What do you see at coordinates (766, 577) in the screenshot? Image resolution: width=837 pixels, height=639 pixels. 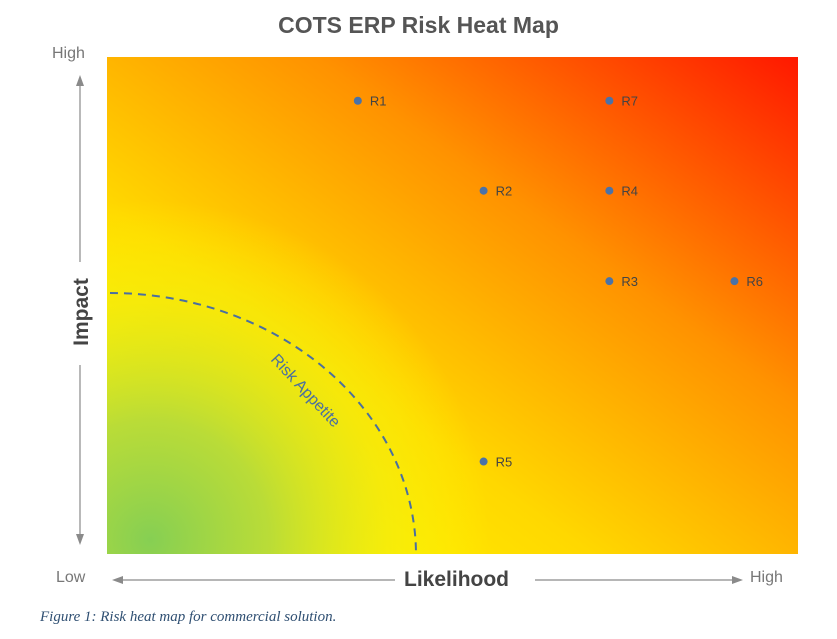 I see `x-axis-high-label: High` at bounding box center [766, 577].